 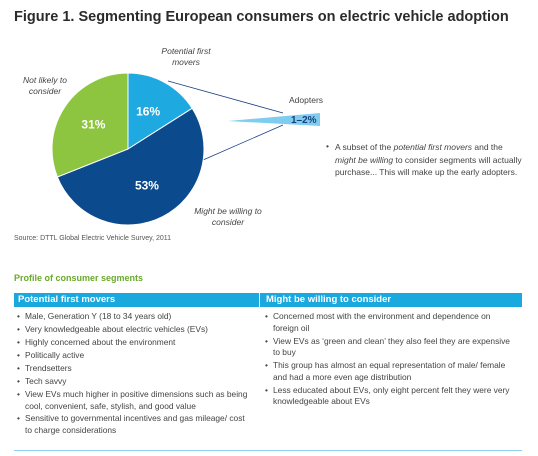 I want to click on adopters-wedge, so click(x=274, y=119).